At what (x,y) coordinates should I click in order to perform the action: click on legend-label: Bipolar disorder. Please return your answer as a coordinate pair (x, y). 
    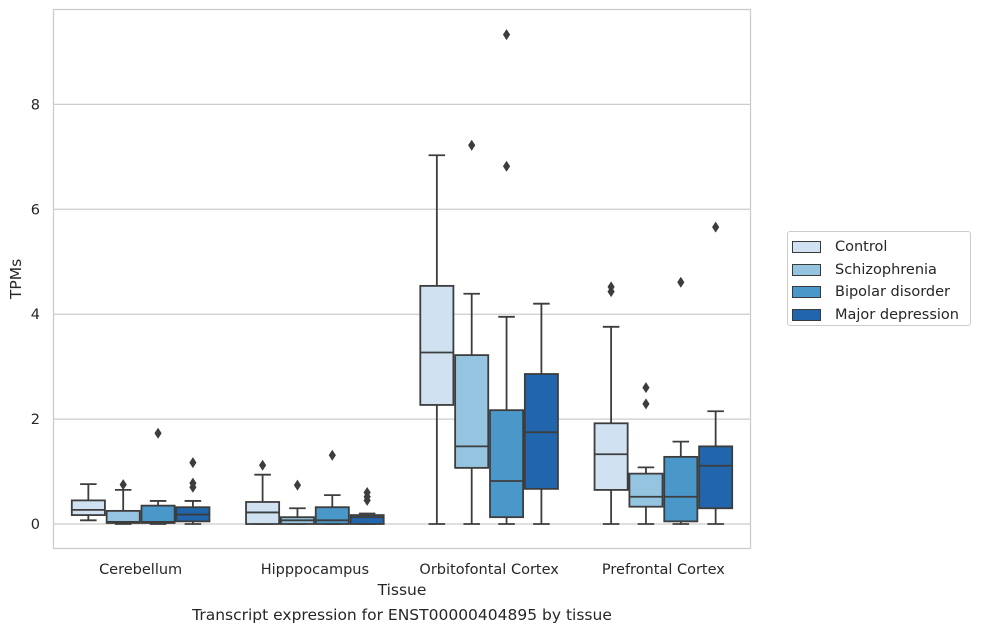
    Looking at the image, I should click on (892, 292).